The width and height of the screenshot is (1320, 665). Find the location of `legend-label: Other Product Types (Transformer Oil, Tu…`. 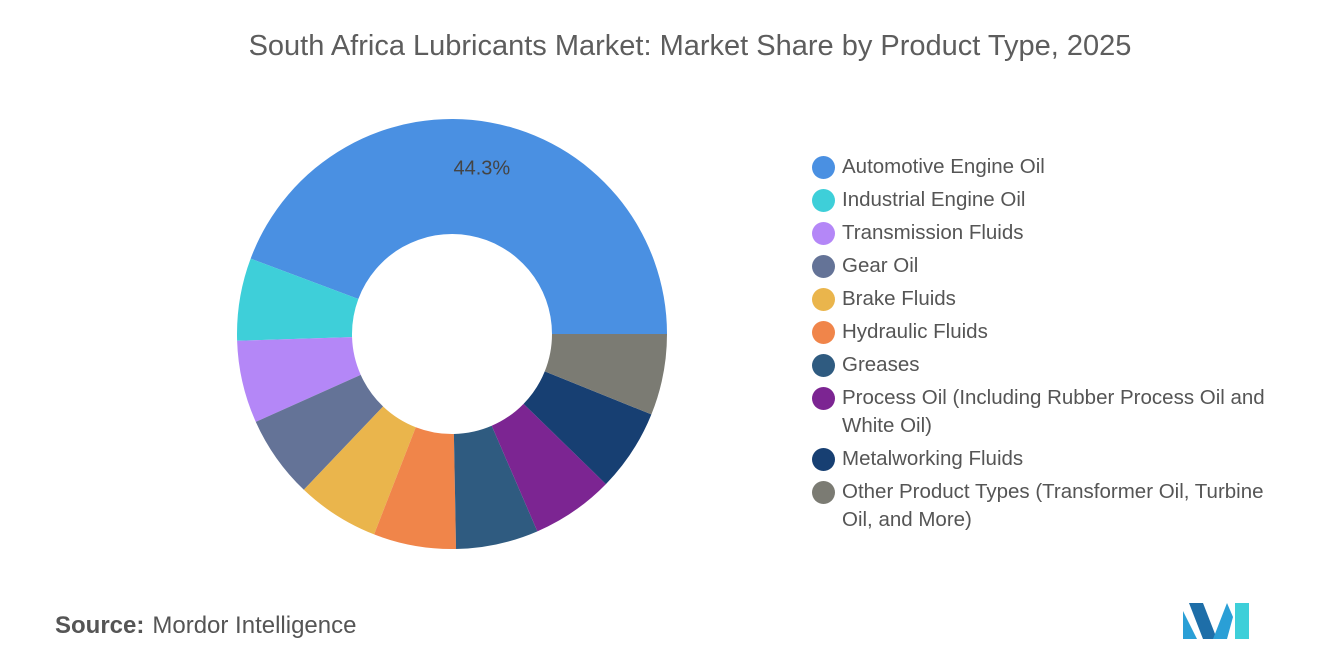

legend-label: Other Product Types (Transformer Oil, Tu… is located at coordinates (1053, 505).